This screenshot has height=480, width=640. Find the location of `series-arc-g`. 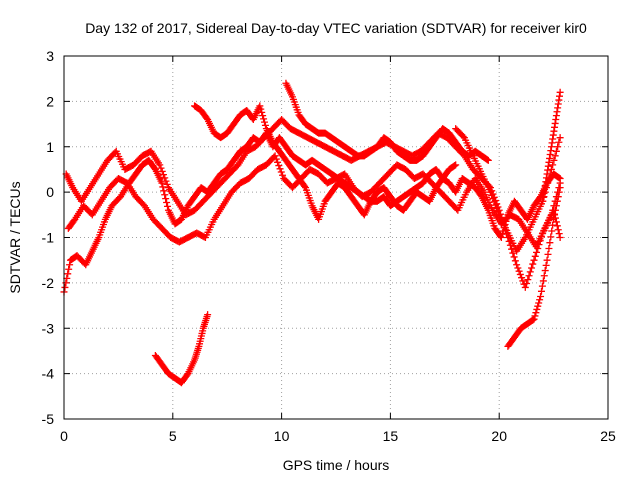

series-arc-g is located at coordinates (534, 267).